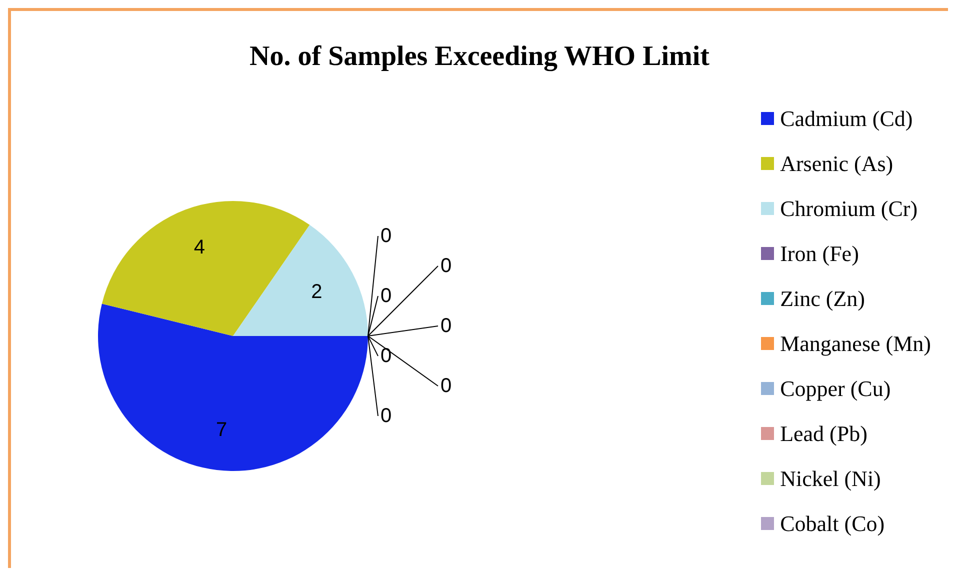  I want to click on legend-label: Lead (Pb), so click(824, 434).